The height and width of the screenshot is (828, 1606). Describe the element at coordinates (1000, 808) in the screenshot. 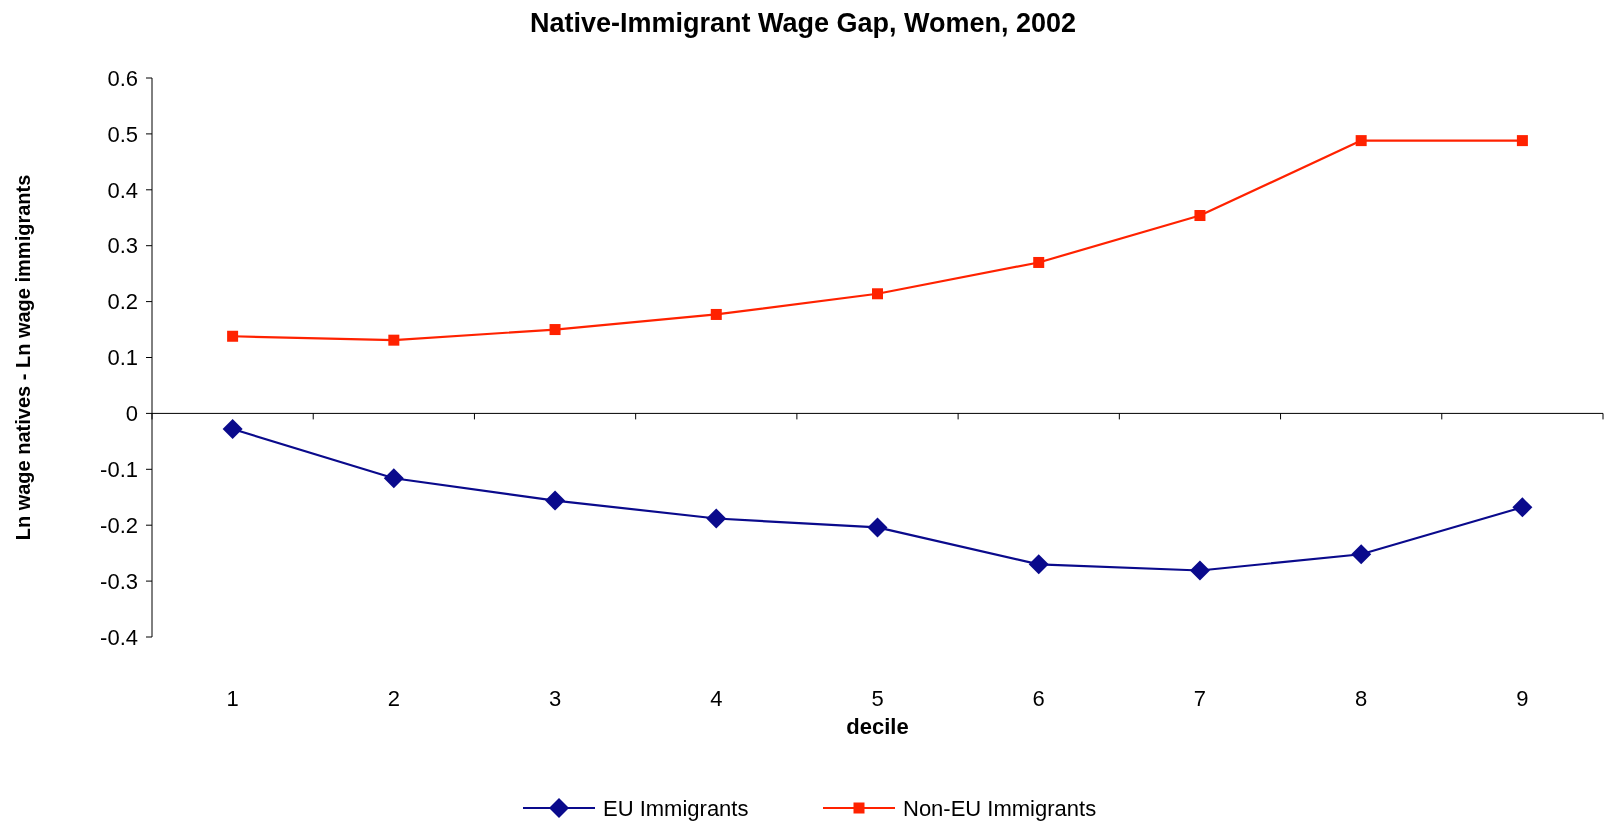

I see `legend-label: Non-EU Immigrants` at that location.